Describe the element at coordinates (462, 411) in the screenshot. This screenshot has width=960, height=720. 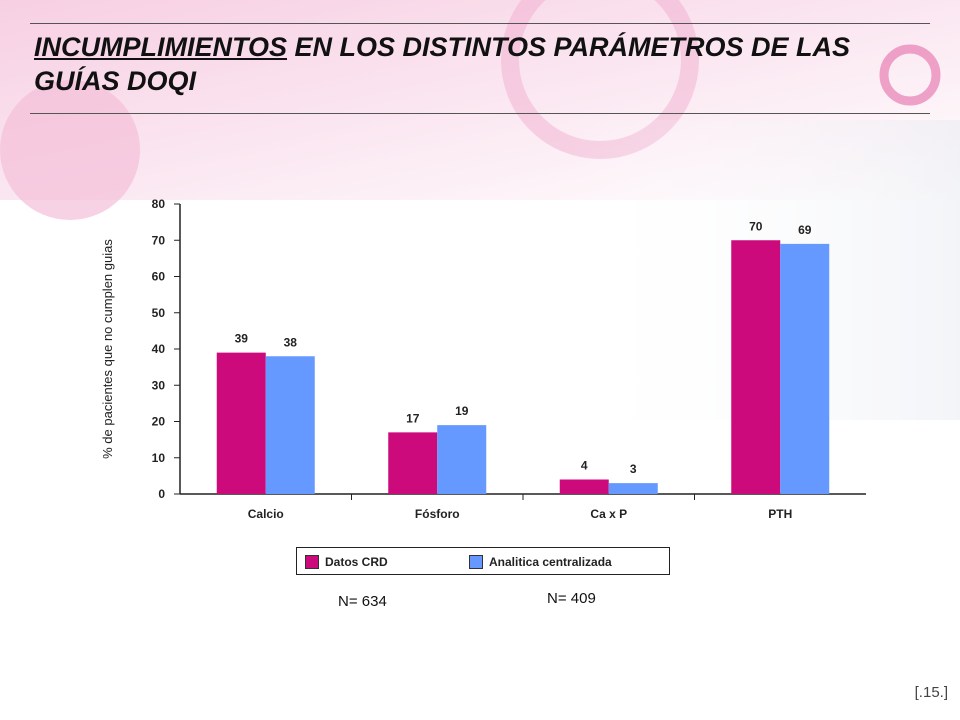
I see `data-label: 19` at that location.